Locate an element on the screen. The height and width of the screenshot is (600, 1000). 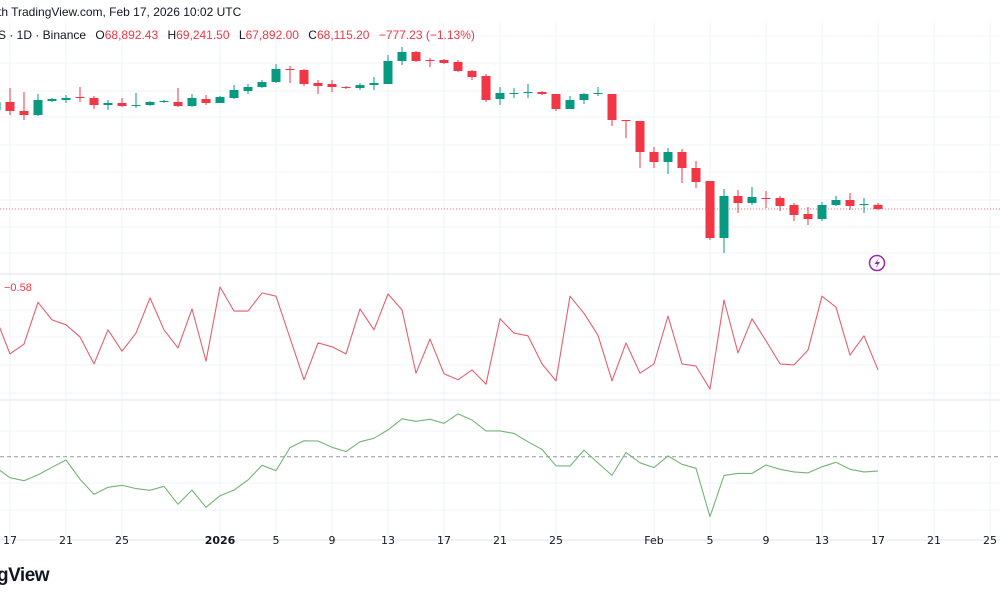
time-tick-label: 17 is located at coordinates (10, 540).